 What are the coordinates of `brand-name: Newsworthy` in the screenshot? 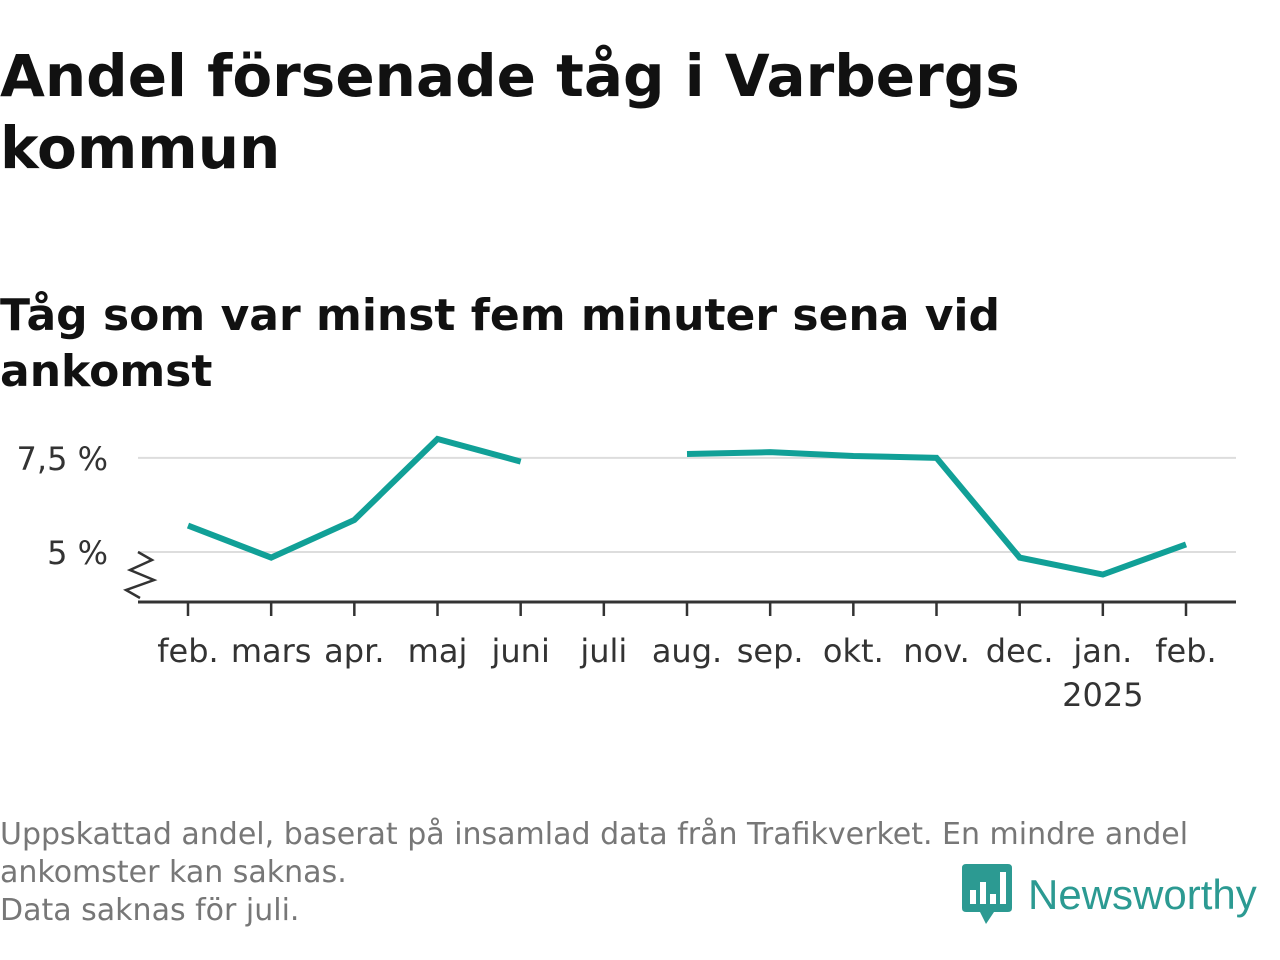 It's located at (1142, 894).